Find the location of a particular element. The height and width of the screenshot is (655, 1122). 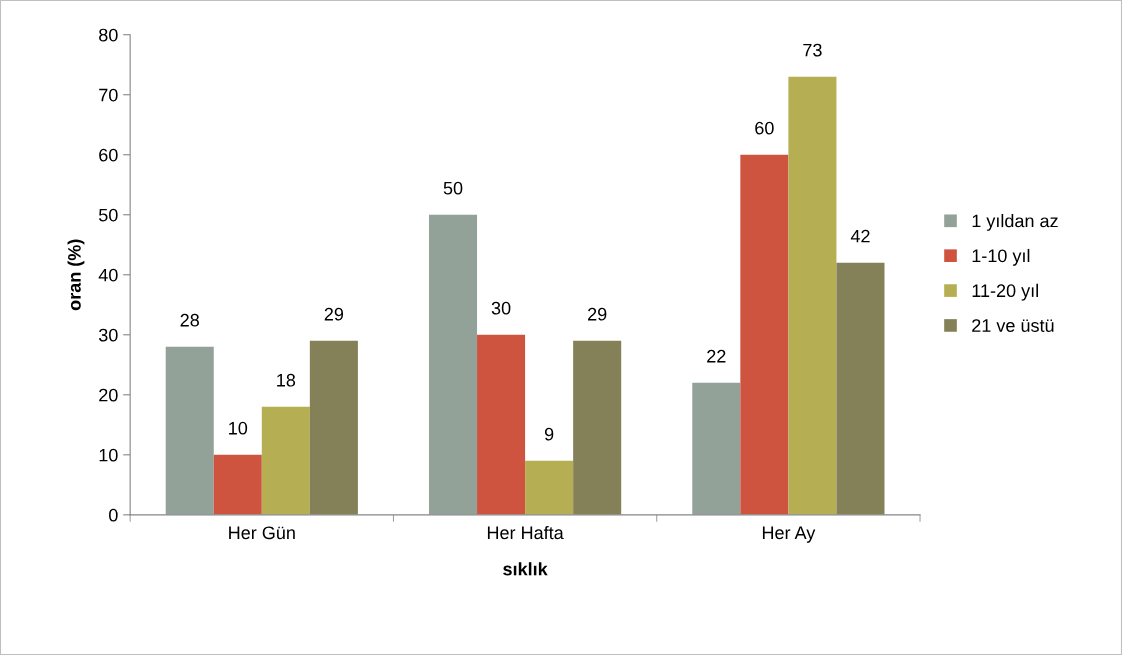

y-tick-label: 50 is located at coordinates (108, 215).